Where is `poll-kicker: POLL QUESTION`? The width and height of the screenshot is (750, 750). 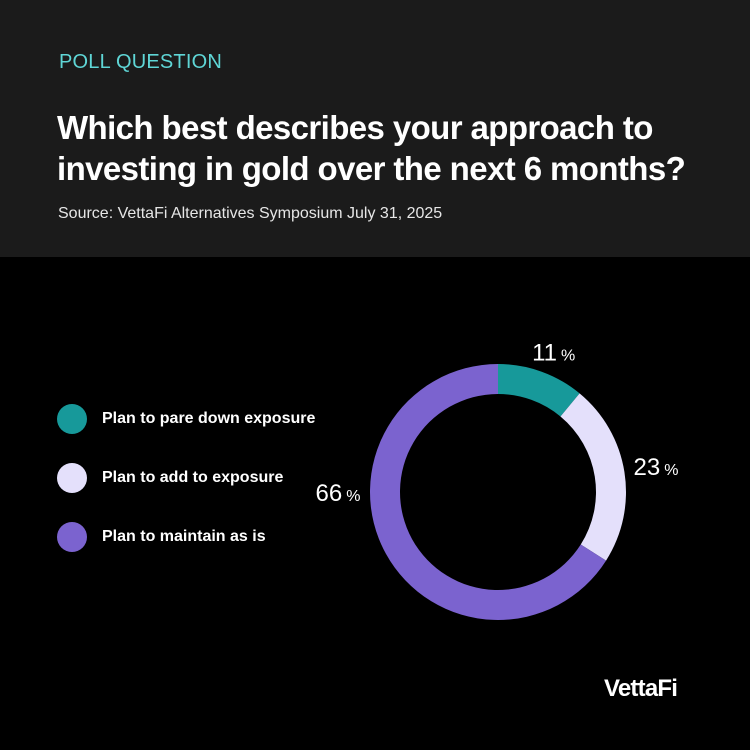 poll-kicker: POLL QUESTION is located at coordinates (141, 62).